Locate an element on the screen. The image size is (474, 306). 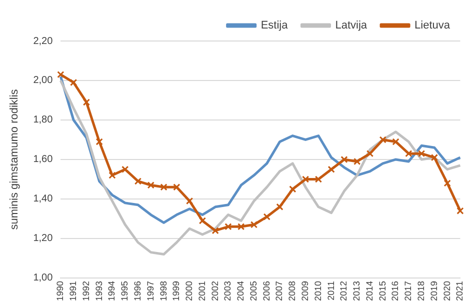
legend-label: Latvija is located at coordinates (351, 26).